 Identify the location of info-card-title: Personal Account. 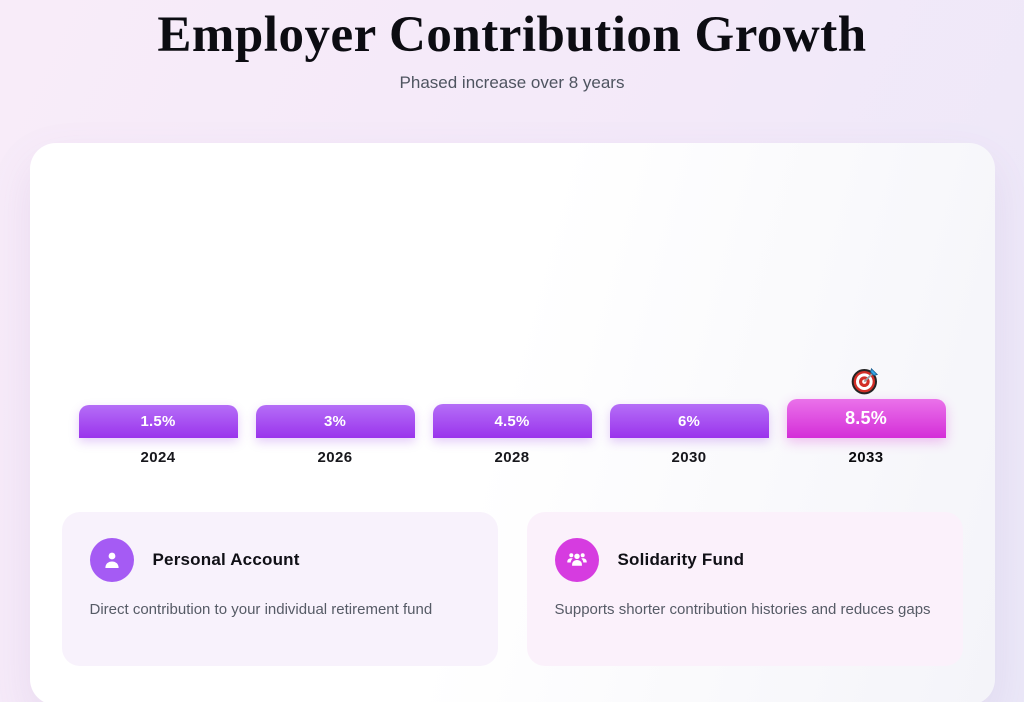
(226, 560).